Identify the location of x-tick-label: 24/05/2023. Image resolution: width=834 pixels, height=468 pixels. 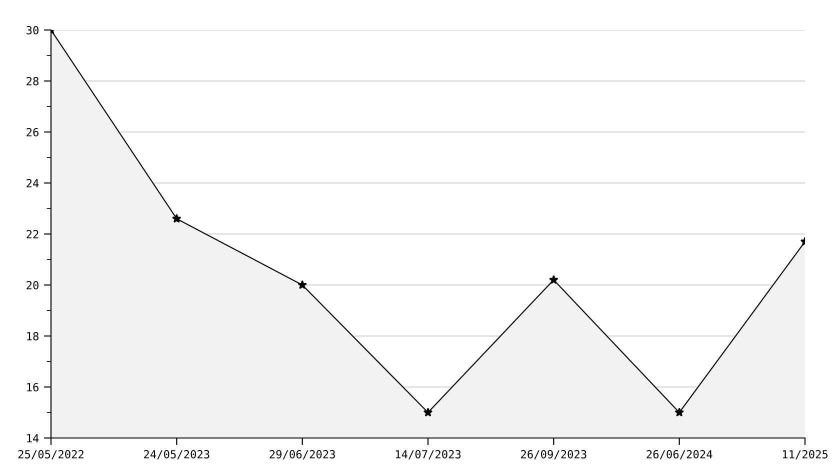
(177, 455).